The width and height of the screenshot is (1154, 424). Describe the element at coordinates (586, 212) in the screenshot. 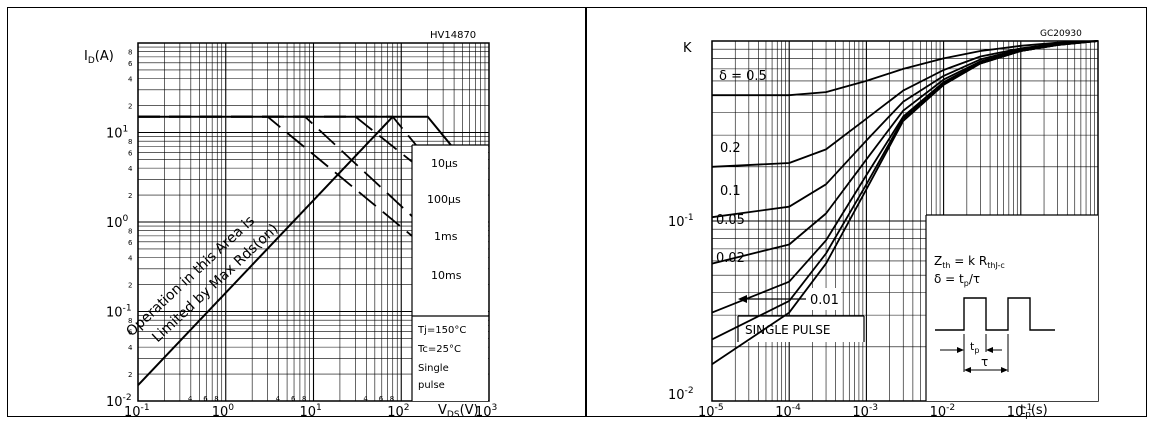

I see `panel-divider` at that location.